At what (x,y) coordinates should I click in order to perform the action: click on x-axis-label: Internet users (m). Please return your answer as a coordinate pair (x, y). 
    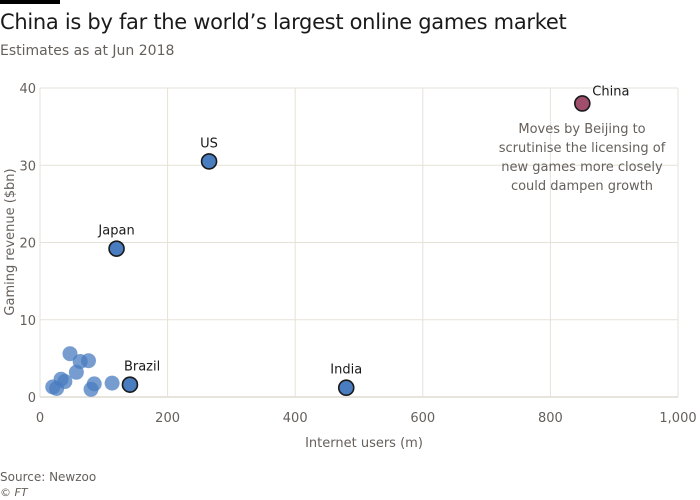
    Looking at the image, I should click on (364, 443).